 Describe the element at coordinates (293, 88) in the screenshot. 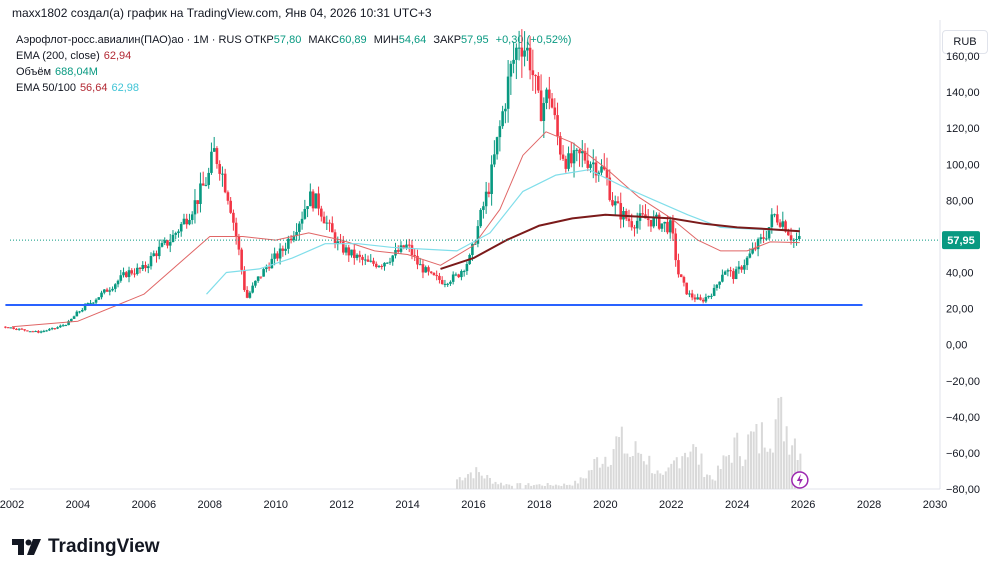

I see `legend-ema50-100-row: EMA 50/100 56,64 62,98` at that location.